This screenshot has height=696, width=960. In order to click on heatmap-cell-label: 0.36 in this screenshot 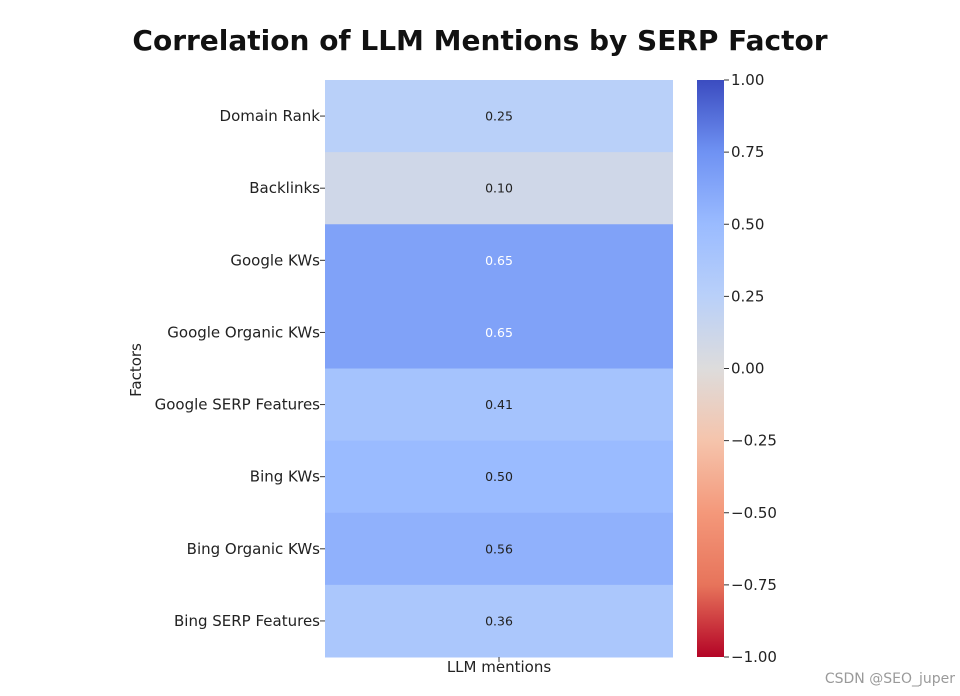, I will do `click(499, 620)`.